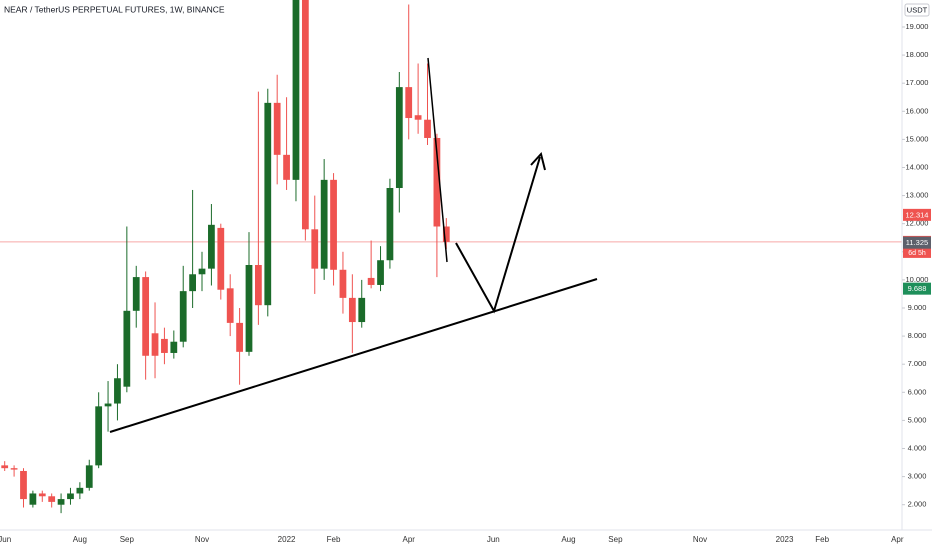 The width and height of the screenshot is (932, 550). What do you see at coordinates (917, 138) in the screenshot?
I see `y-tick-label: 15.000` at bounding box center [917, 138].